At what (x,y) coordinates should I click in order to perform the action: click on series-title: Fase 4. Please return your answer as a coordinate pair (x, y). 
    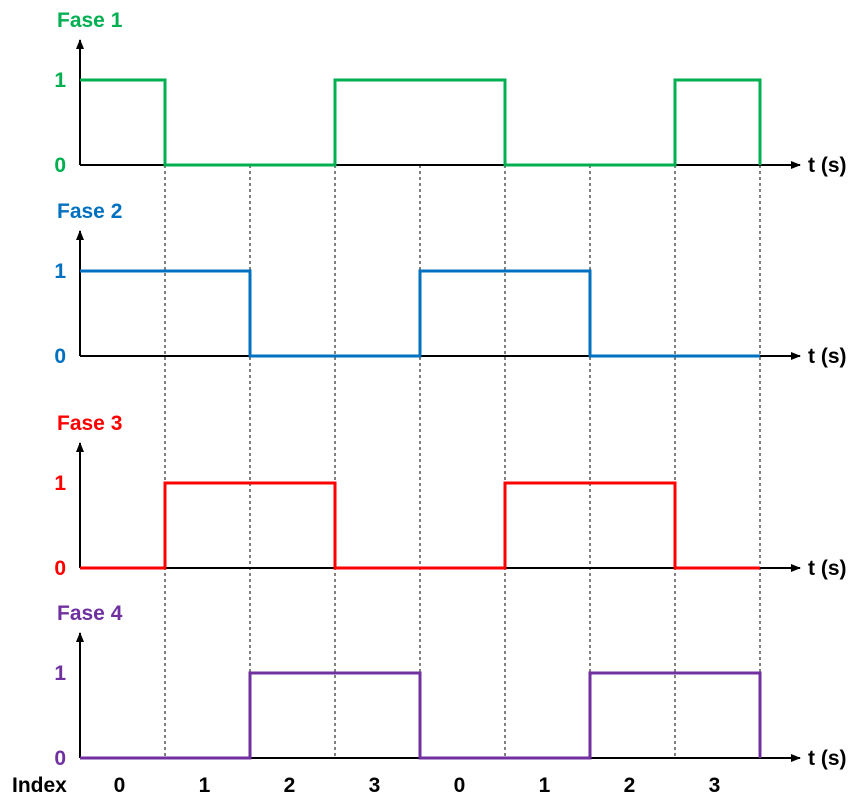
    Looking at the image, I should click on (90, 613).